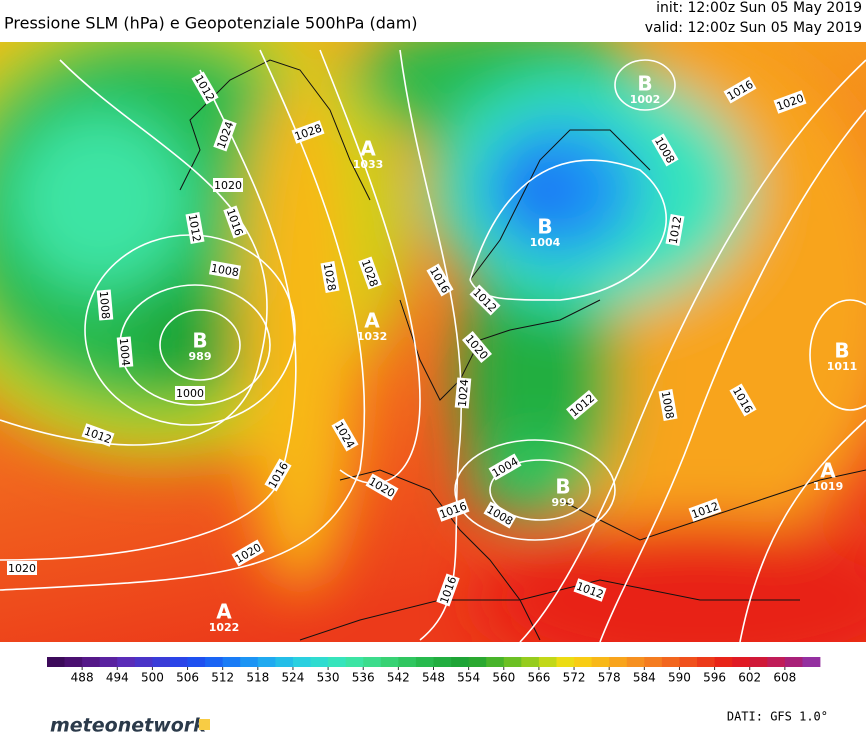 The width and height of the screenshot is (866, 737). Describe the element at coordinates (842, 366) in the screenshot. I see `center-value: 1011` at that location.